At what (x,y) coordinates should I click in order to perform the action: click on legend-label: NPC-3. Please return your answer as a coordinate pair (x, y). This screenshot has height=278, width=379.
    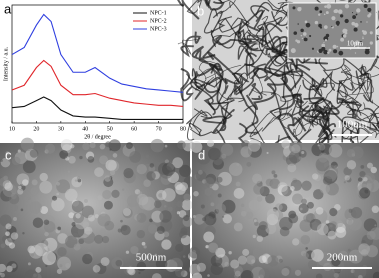
    Looking at the image, I should click on (158, 29).